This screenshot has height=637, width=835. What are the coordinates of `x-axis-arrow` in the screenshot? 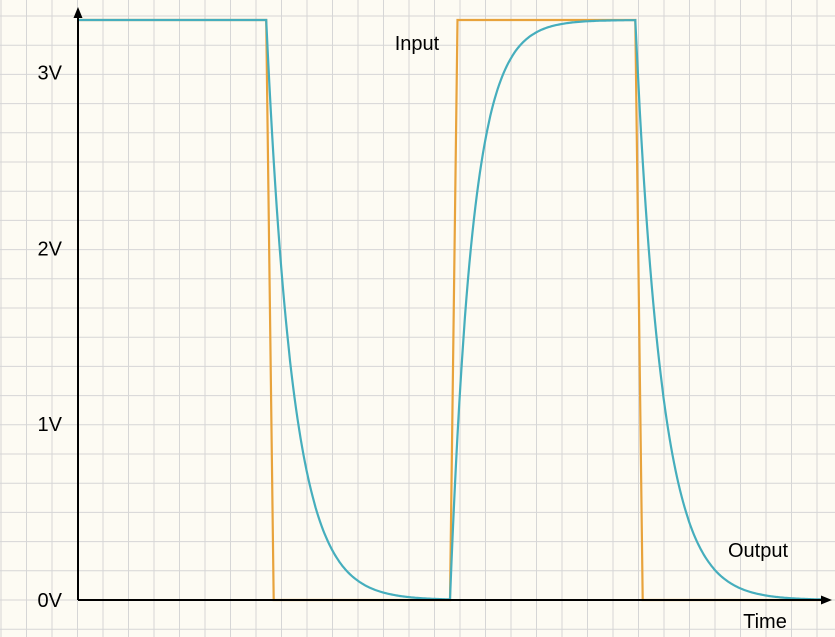 It's located at (826, 600).